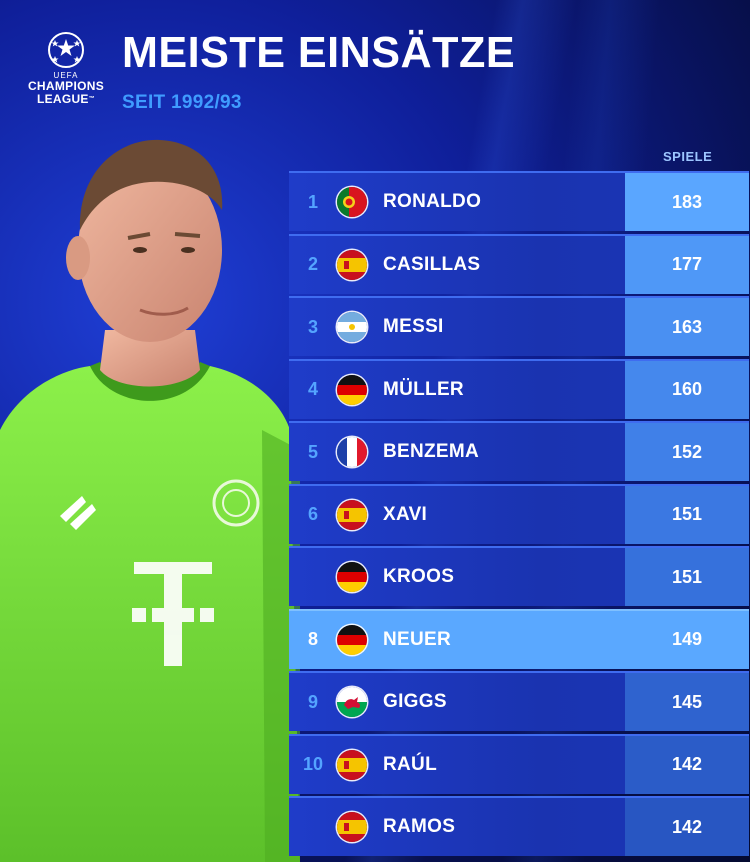  What do you see at coordinates (352, 702) in the screenshot?
I see `wales-flag-icon` at bounding box center [352, 702].